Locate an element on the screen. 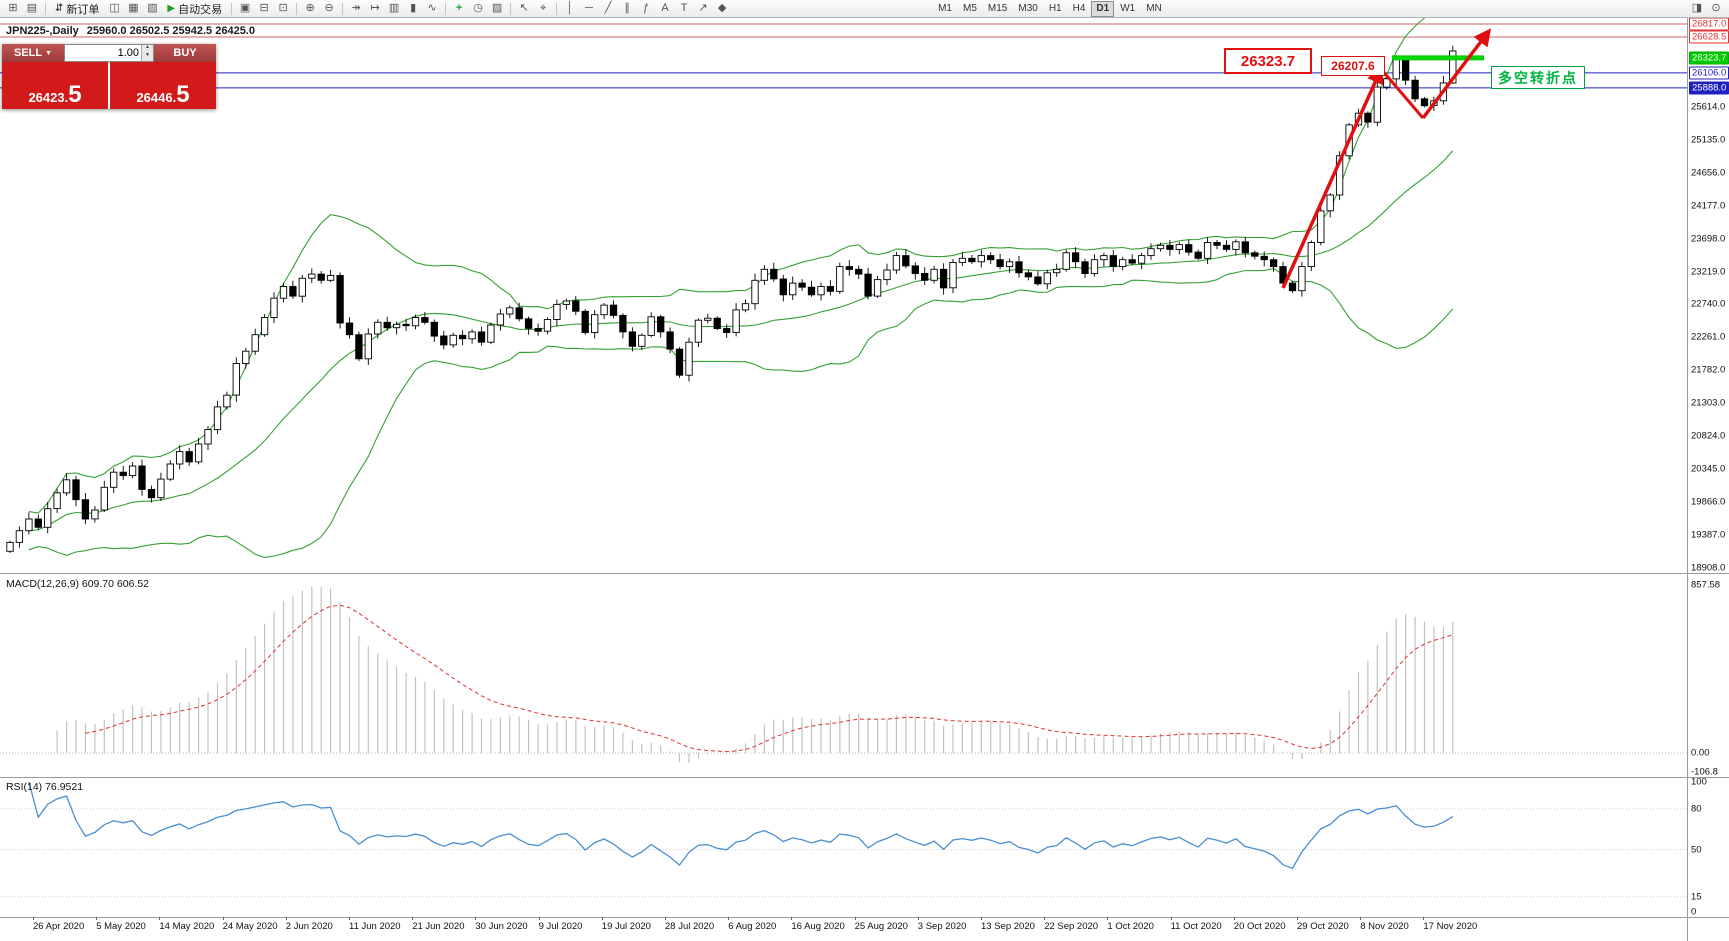 The width and height of the screenshot is (1729, 941). text-icon: A is located at coordinates (665, 8).